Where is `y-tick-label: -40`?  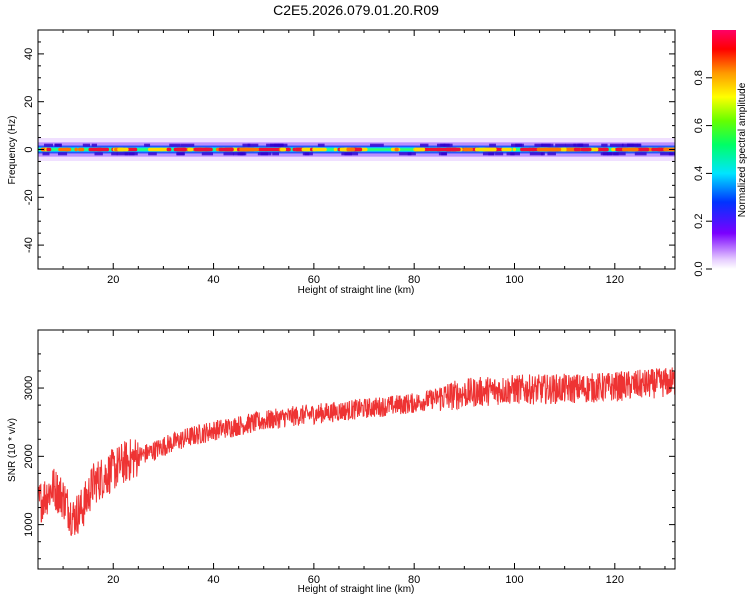
y-tick-label: -40 is located at coordinates (29, 245).